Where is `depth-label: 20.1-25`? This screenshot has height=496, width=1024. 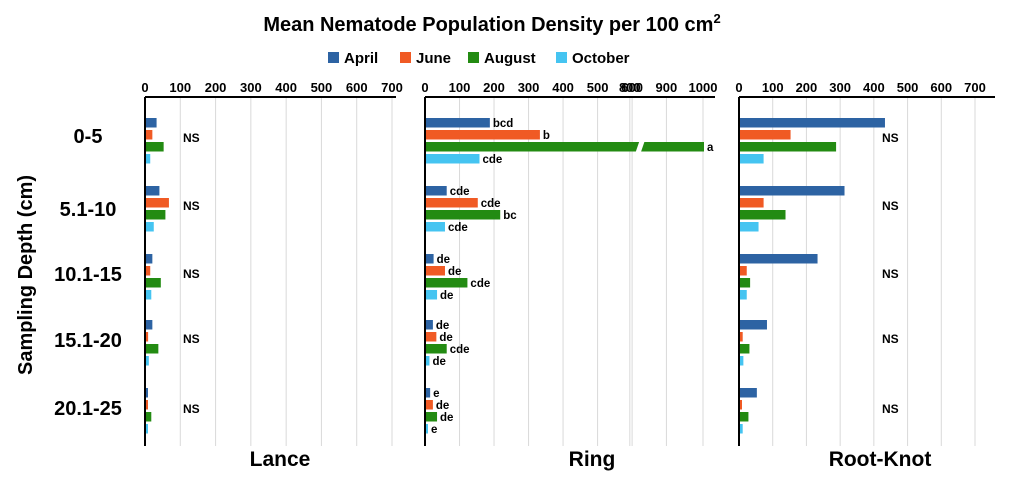
depth-label: 20.1-25 is located at coordinates (88, 409).